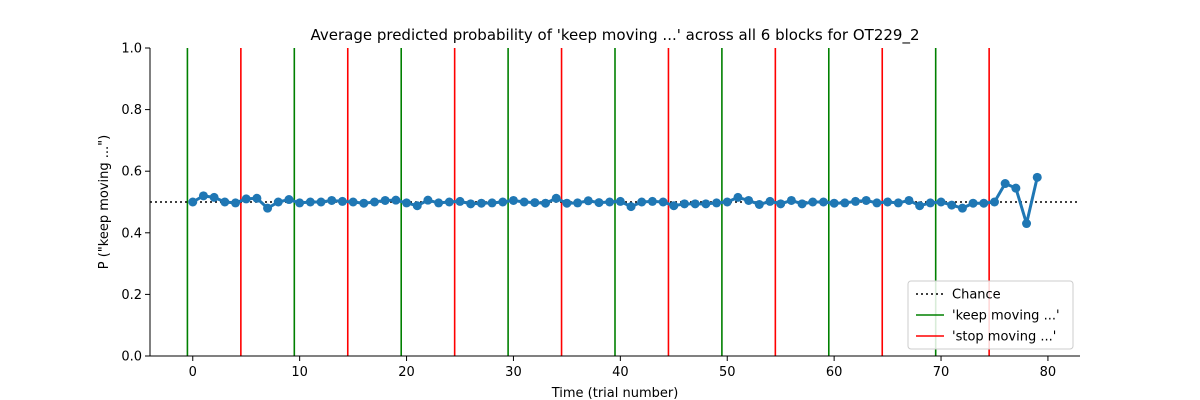 The image size is (1200, 400). What do you see at coordinates (193, 372) in the screenshot?
I see `x-tick-label: 0` at bounding box center [193, 372].